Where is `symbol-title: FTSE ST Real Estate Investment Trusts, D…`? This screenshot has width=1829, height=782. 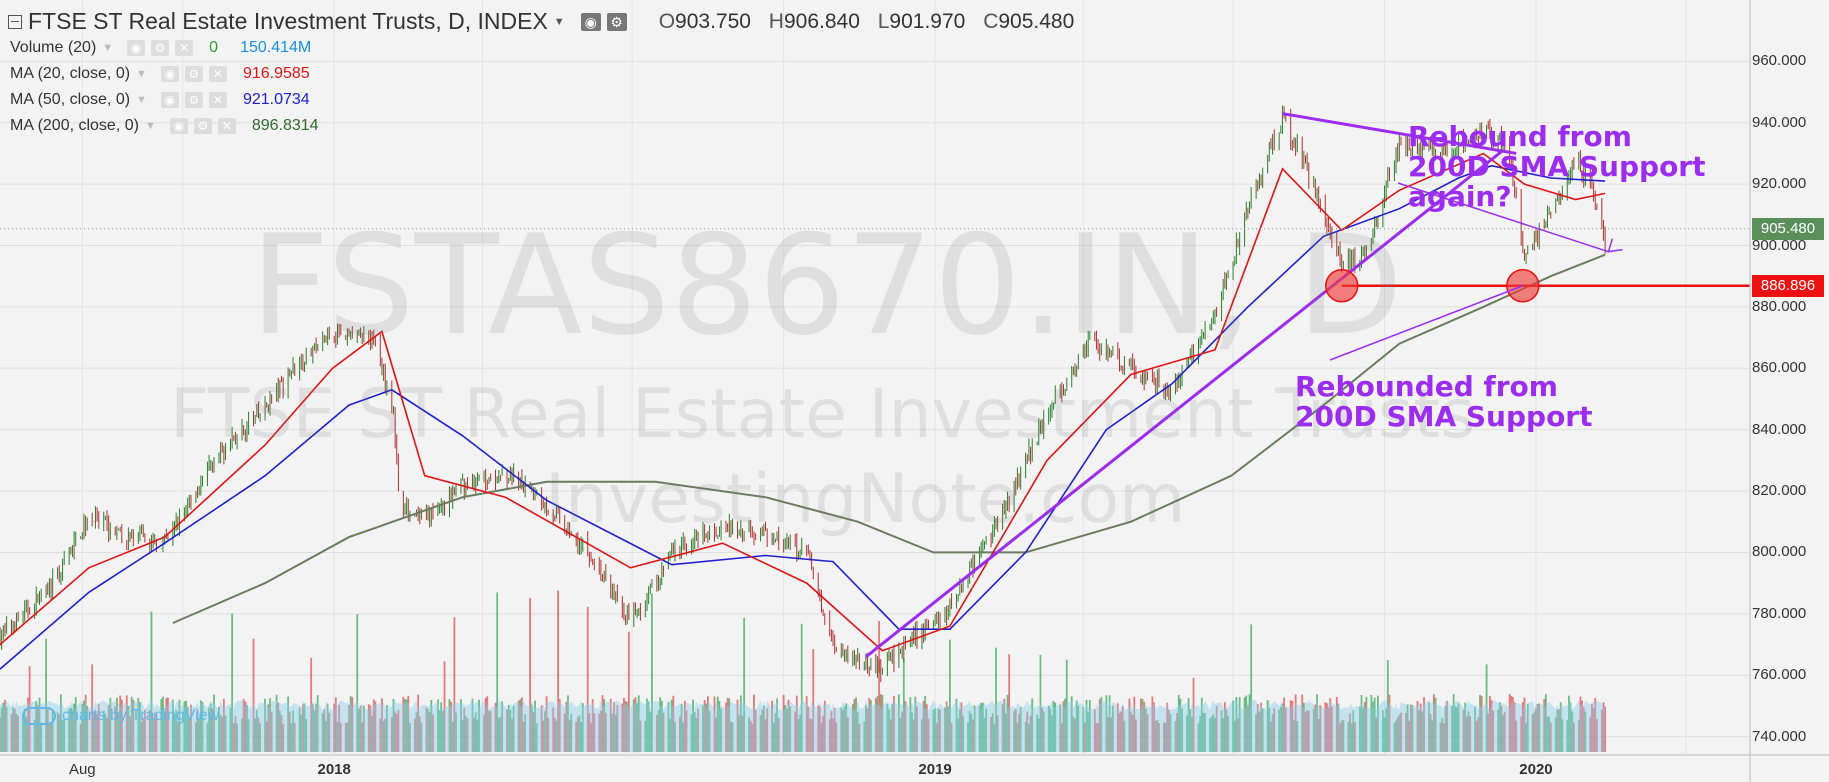
symbol-title: FTSE ST Real Estate Investment Trusts, D… is located at coordinates (288, 21).